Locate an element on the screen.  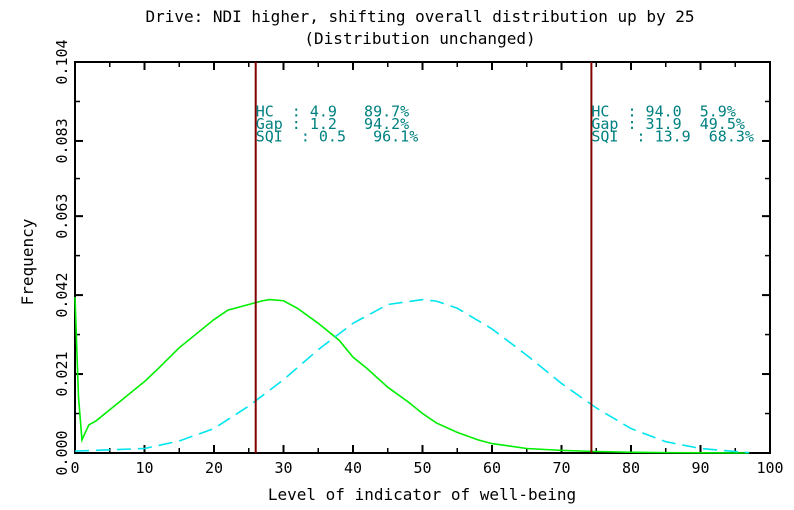
x-tick-label: 40 is located at coordinates (353, 468).